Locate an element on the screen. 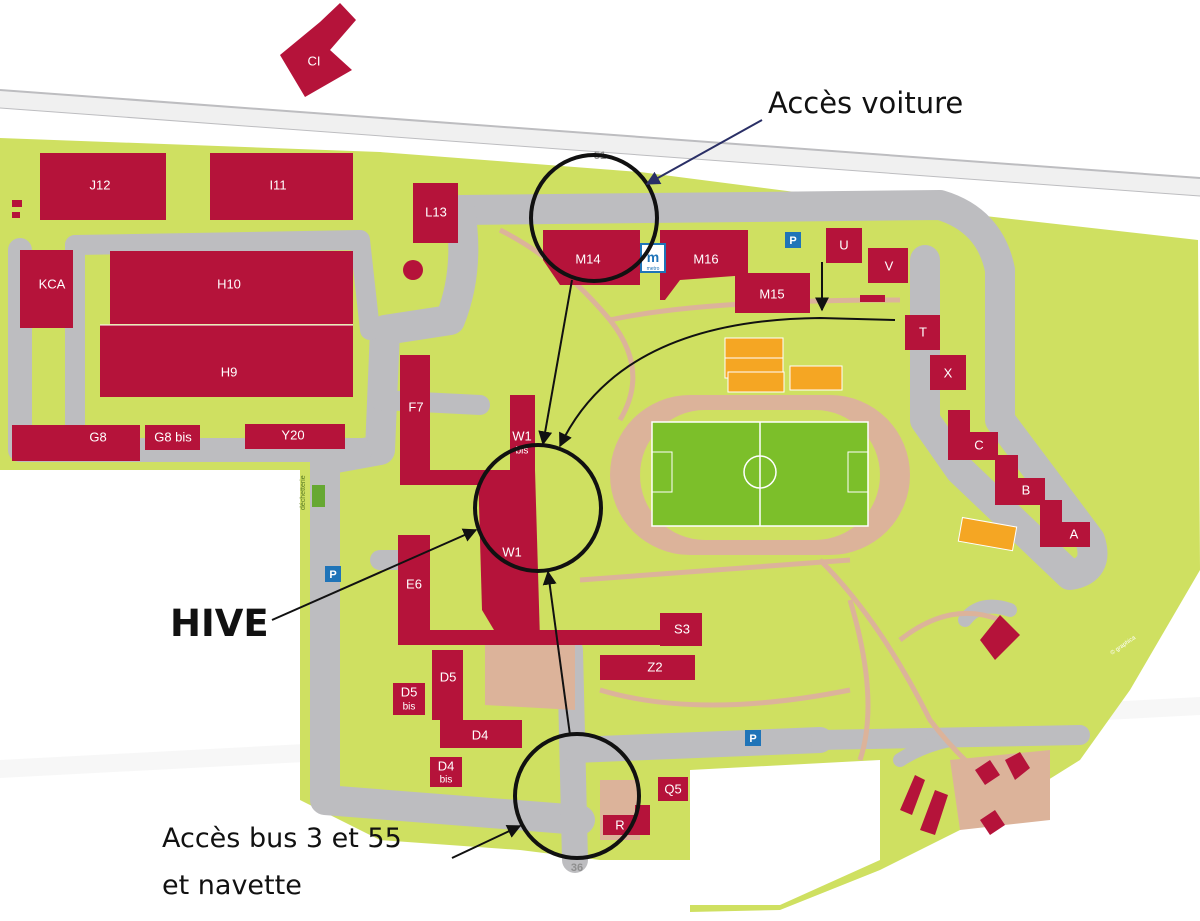 The height and width of the screenshot is (921, 1200). label-v: V is located at coordinates (889, 265).